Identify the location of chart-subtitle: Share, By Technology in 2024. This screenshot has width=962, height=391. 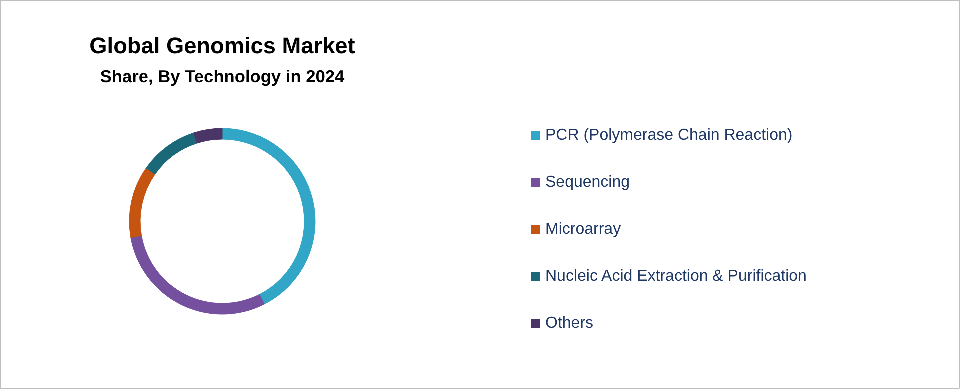
(222, 76).